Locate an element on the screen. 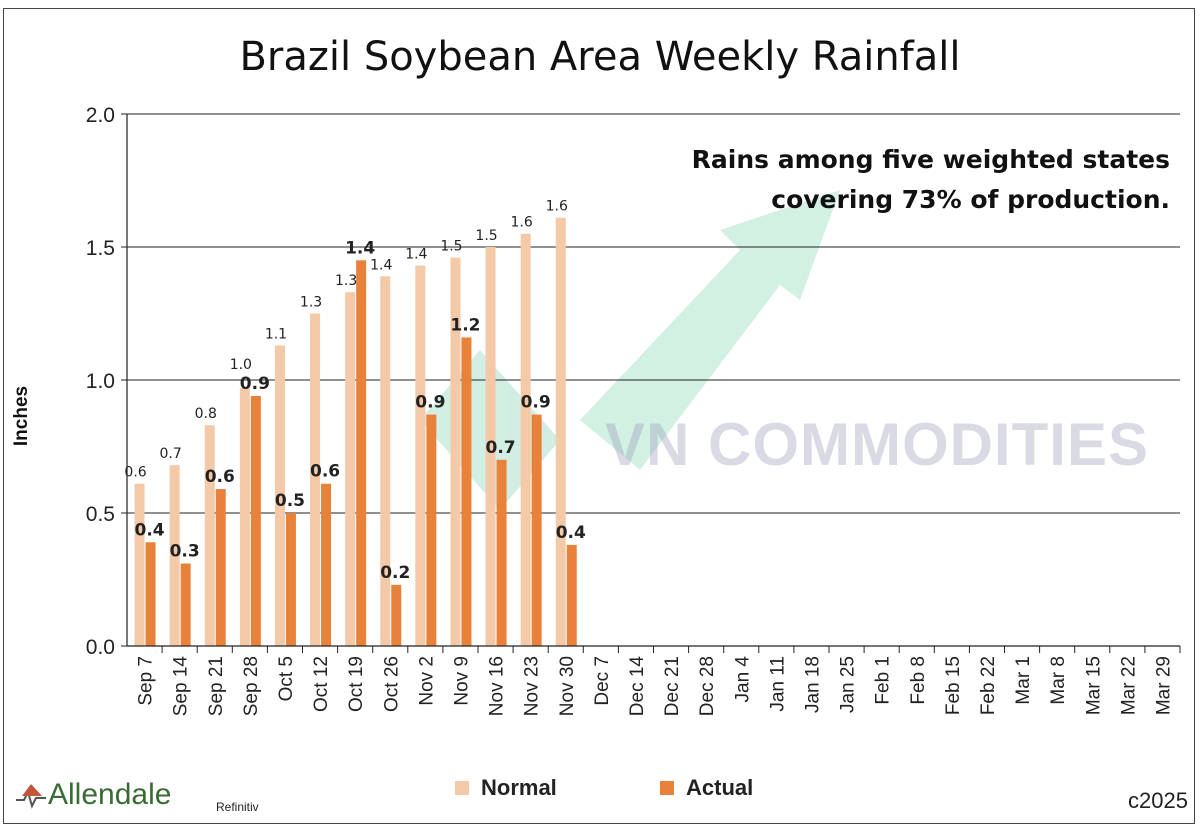 The width and height of the screenshot is (1200, 830). x-tick-label: Nov 16 is located at coordinates (497, 686).